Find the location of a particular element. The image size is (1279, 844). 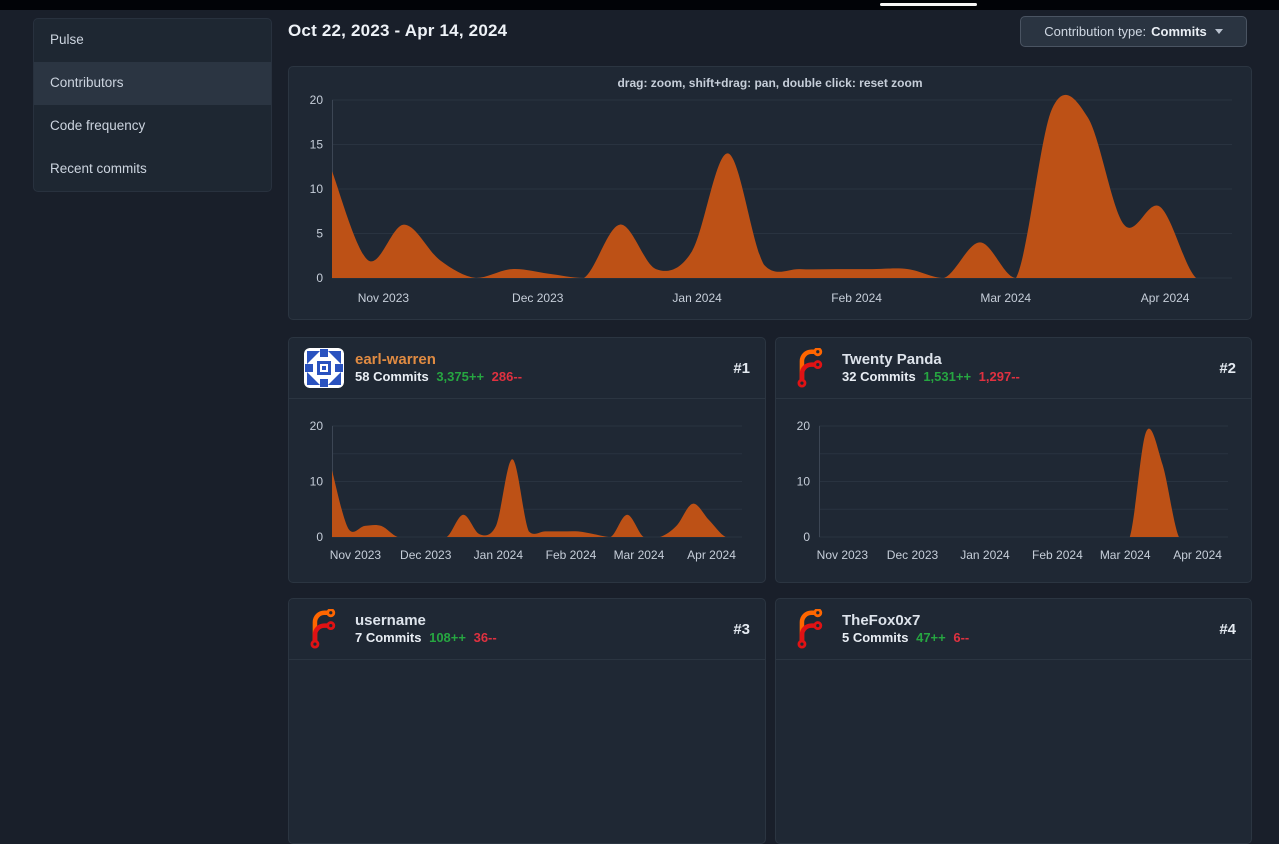

contributor-meta: earl-warren 58 Commits 3,375++ 286-- is located at coordinates (539, 368).